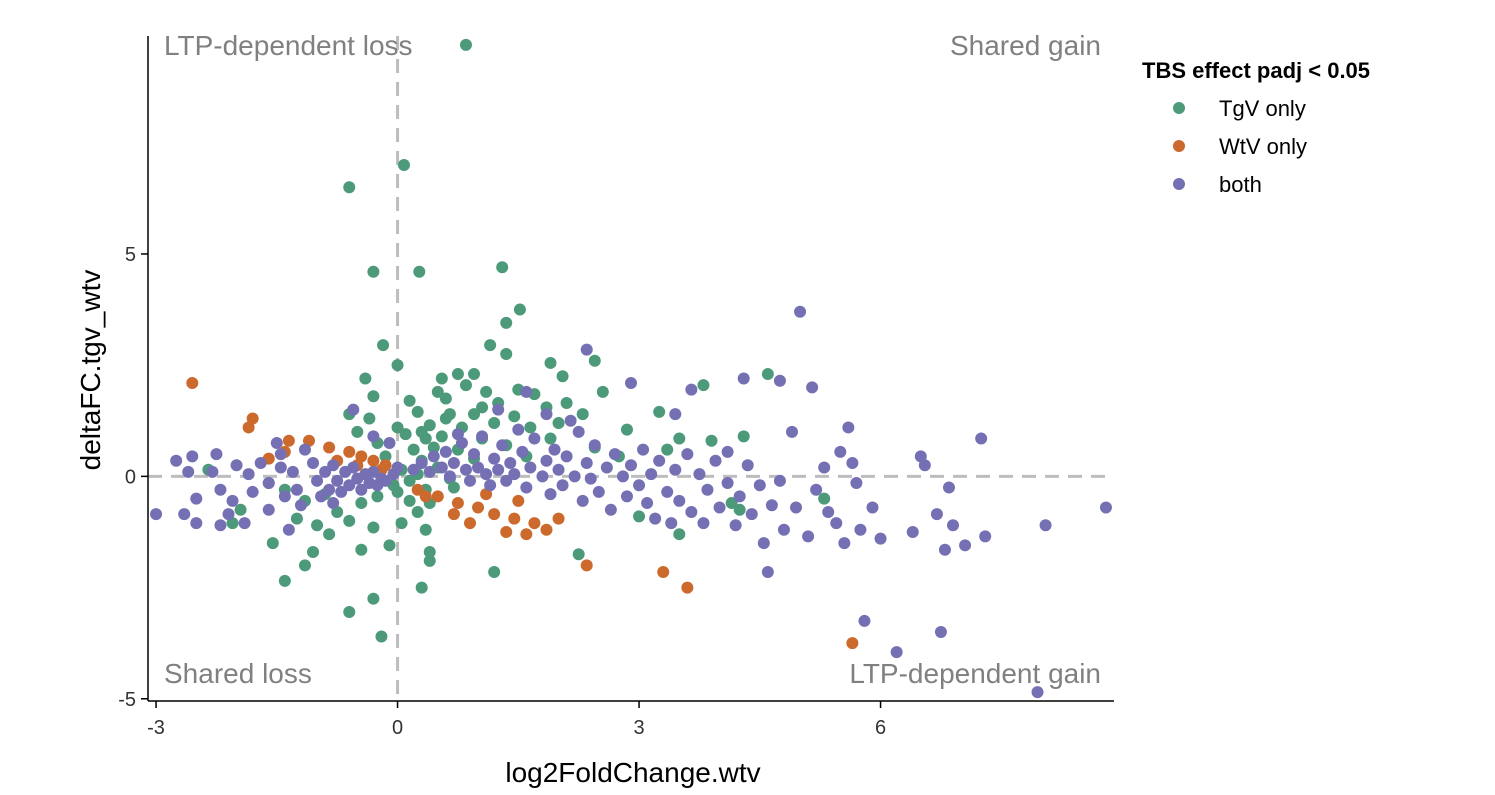 The image size is (1495, 795). I want to click on quadrant-label-bottom-right: LTP-dependent gain, so click(975, 673).